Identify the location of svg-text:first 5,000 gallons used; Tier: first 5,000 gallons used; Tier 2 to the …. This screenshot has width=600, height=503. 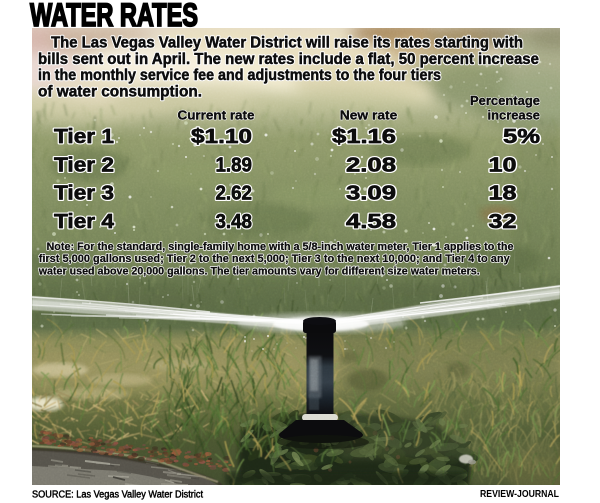
(275, 259).